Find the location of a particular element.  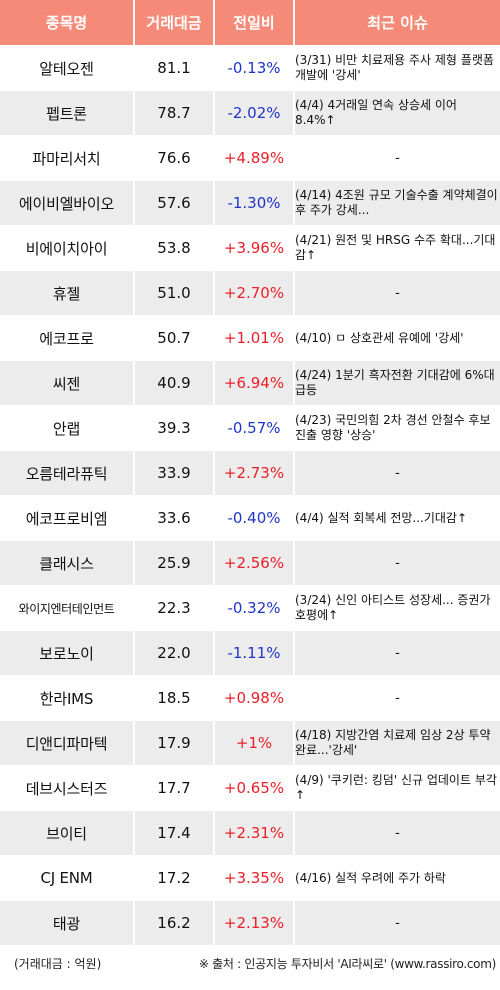

trading-value: 22.3 is located at coordinates (175, 607).